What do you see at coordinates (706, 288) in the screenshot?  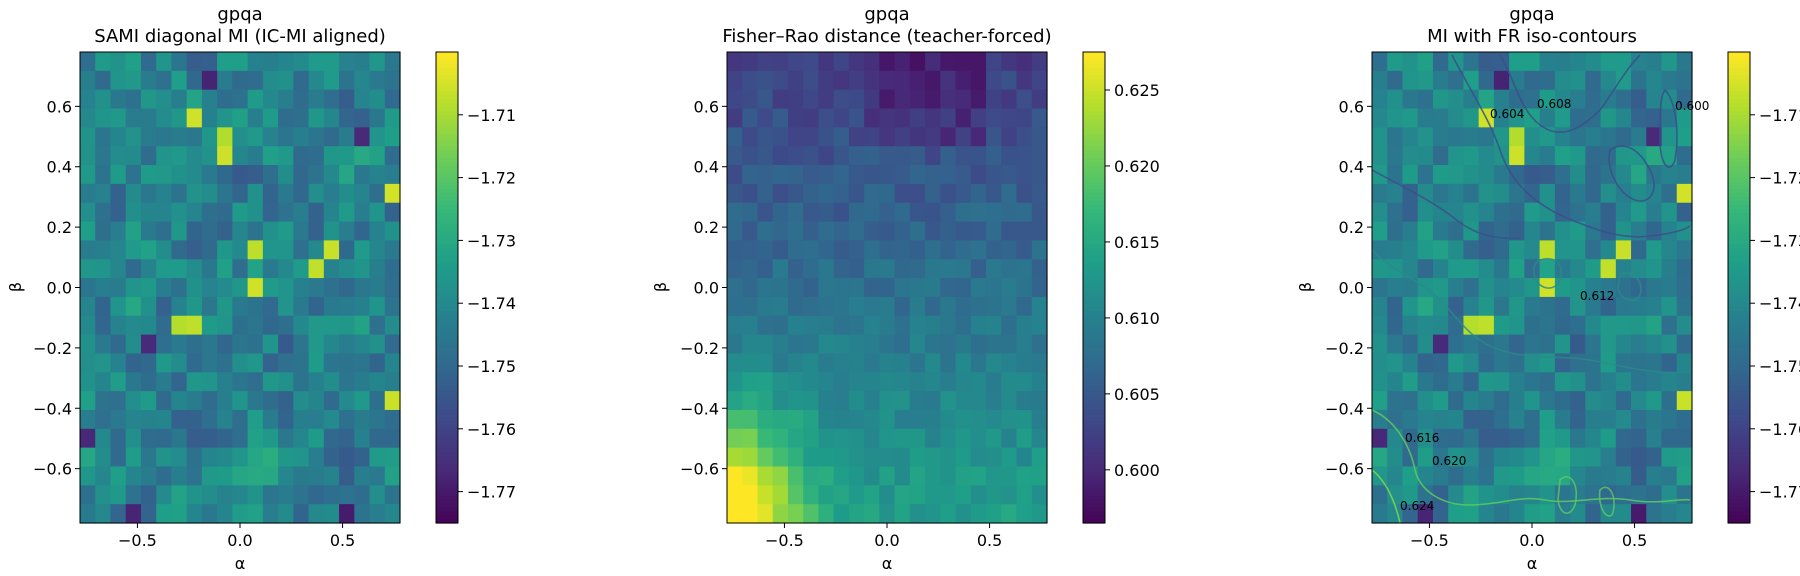 I see `y-tick-label: 0.0` at bounding box center [706, 288].